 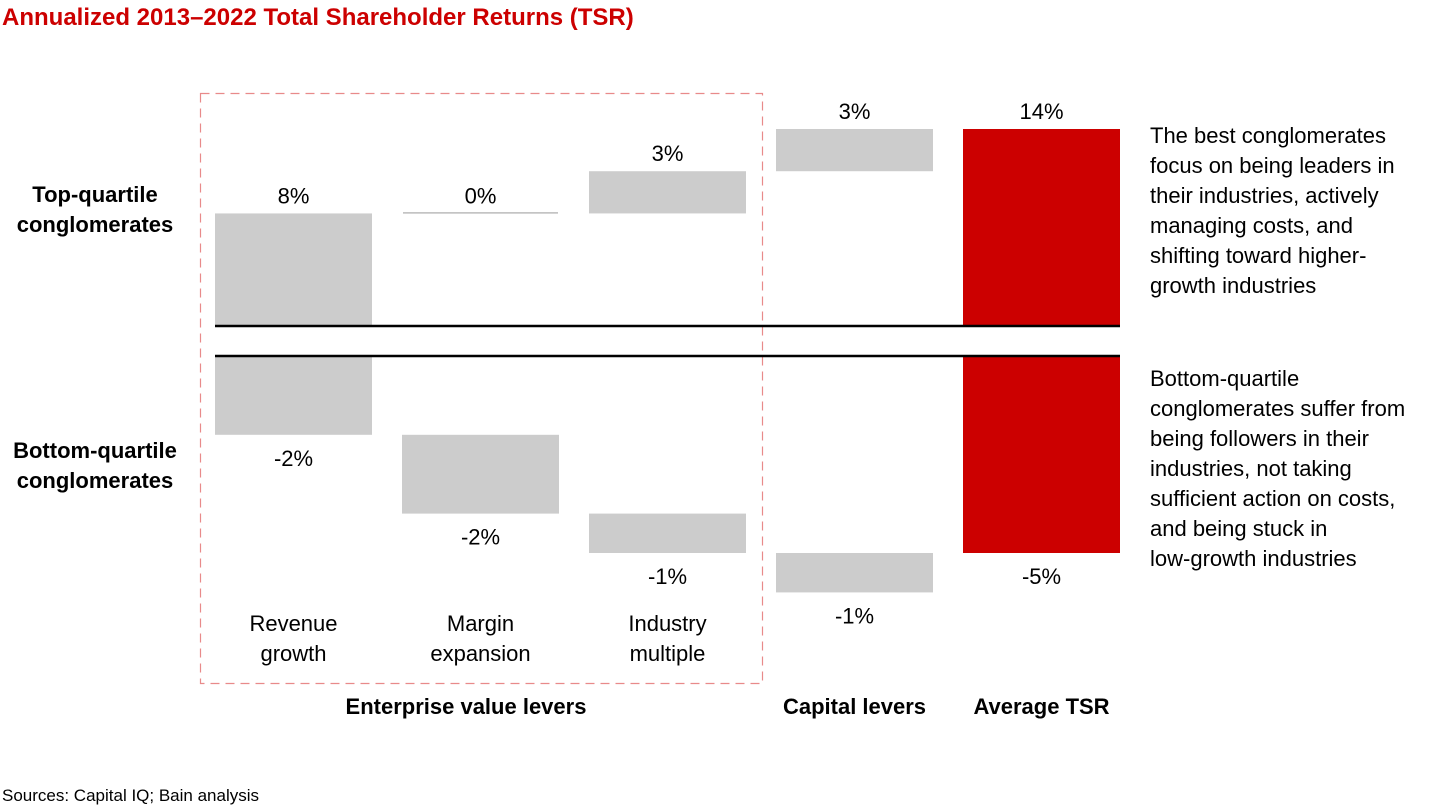 I want to click on annotation-line: managing costs, and, so click(x=1252, y=225).